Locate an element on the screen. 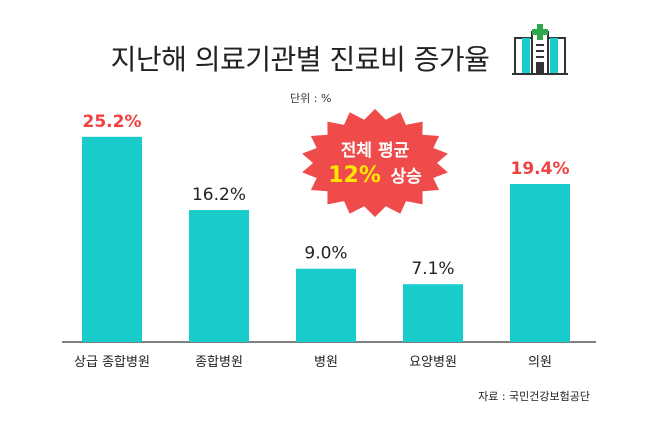 This screenshot has width=650, height=421. callout-suffix: 상승 is located at coordinates (406, 177).